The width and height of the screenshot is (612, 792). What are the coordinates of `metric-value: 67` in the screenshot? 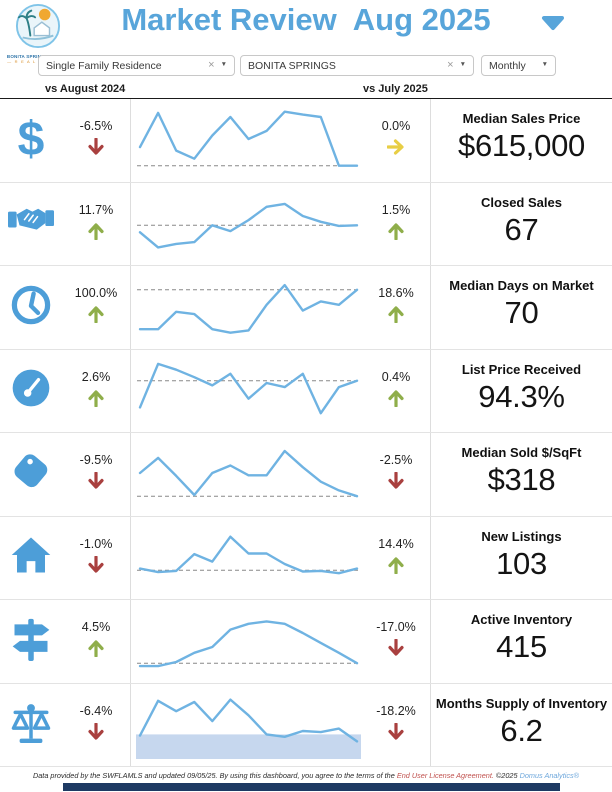 It's located at (521, 229).